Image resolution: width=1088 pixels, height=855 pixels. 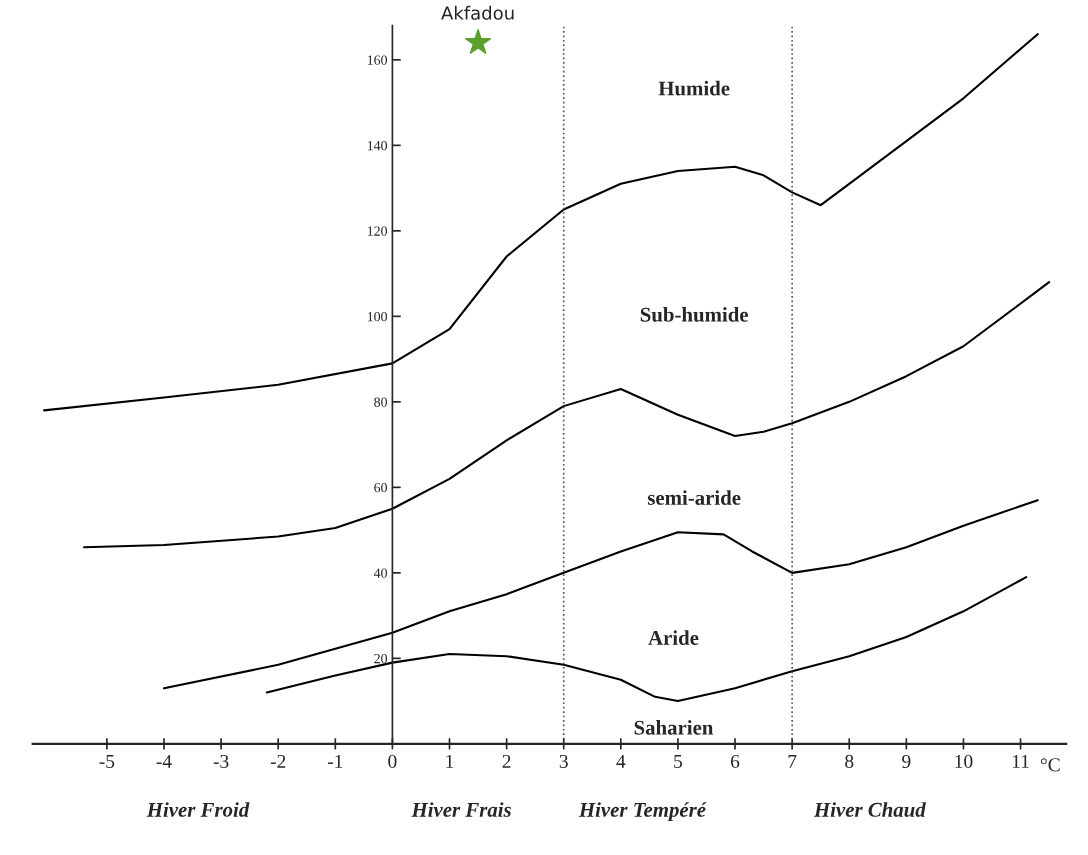 I want to click on x-tick-label: 9, so click(x=906, y=761).